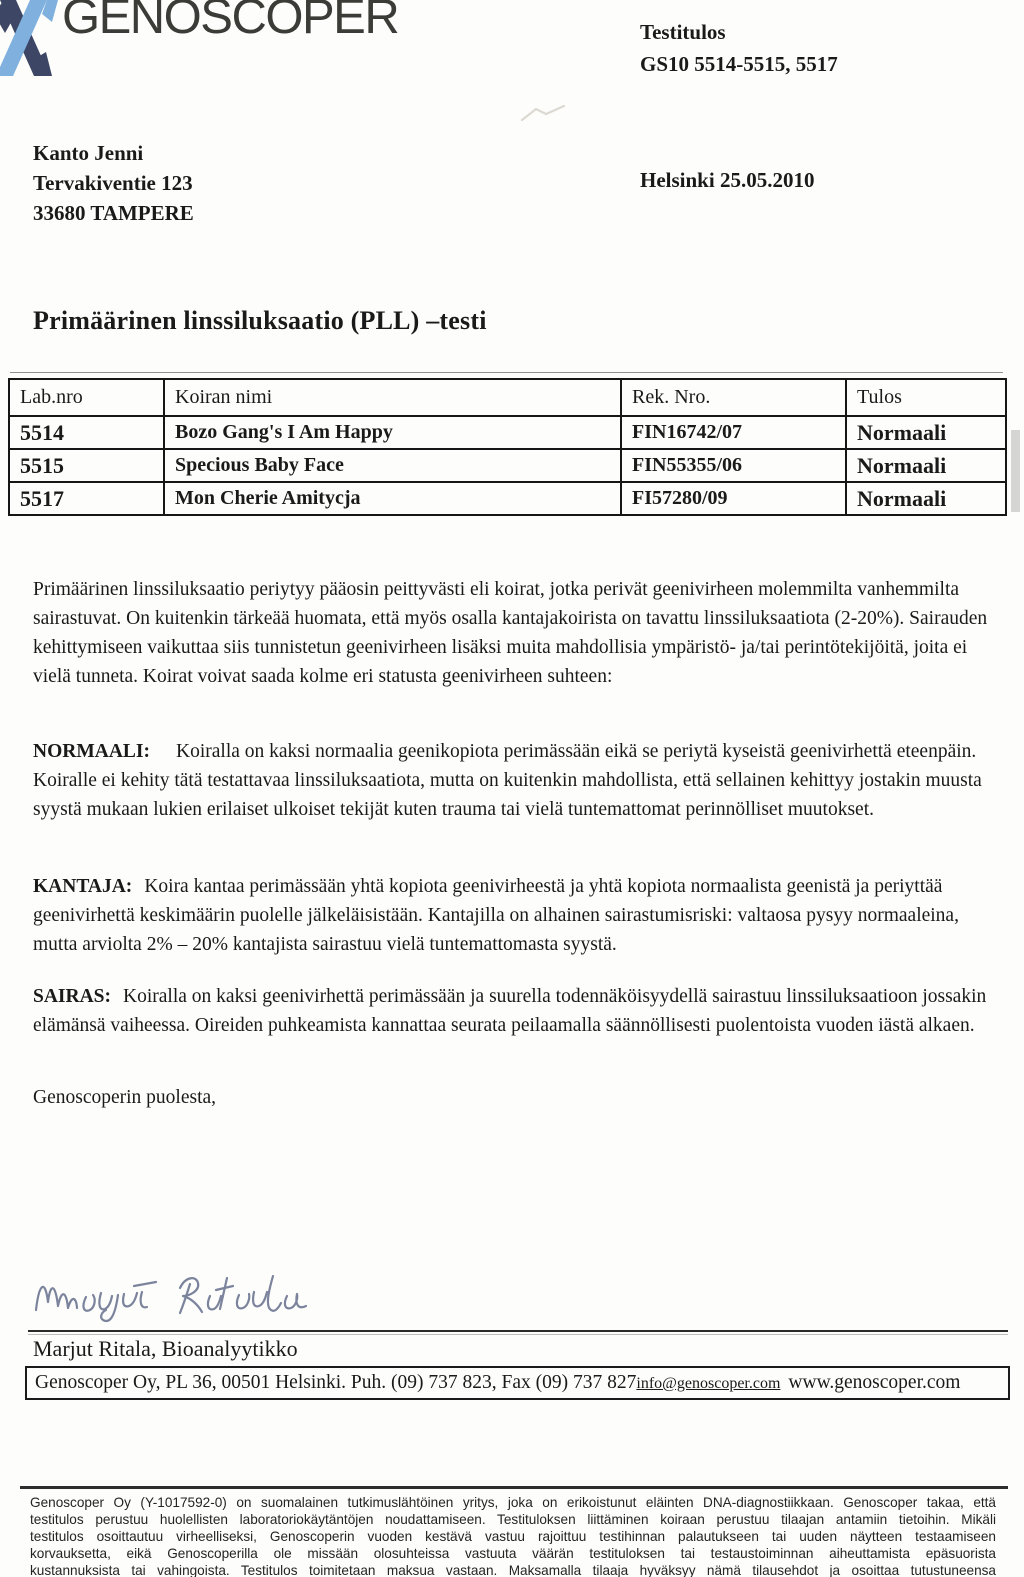 The width and height of the screenshot is (1024, 1577). I want to click on document-meta: Testitulos GS10 5514-5515, 5517, so click(739, 48).